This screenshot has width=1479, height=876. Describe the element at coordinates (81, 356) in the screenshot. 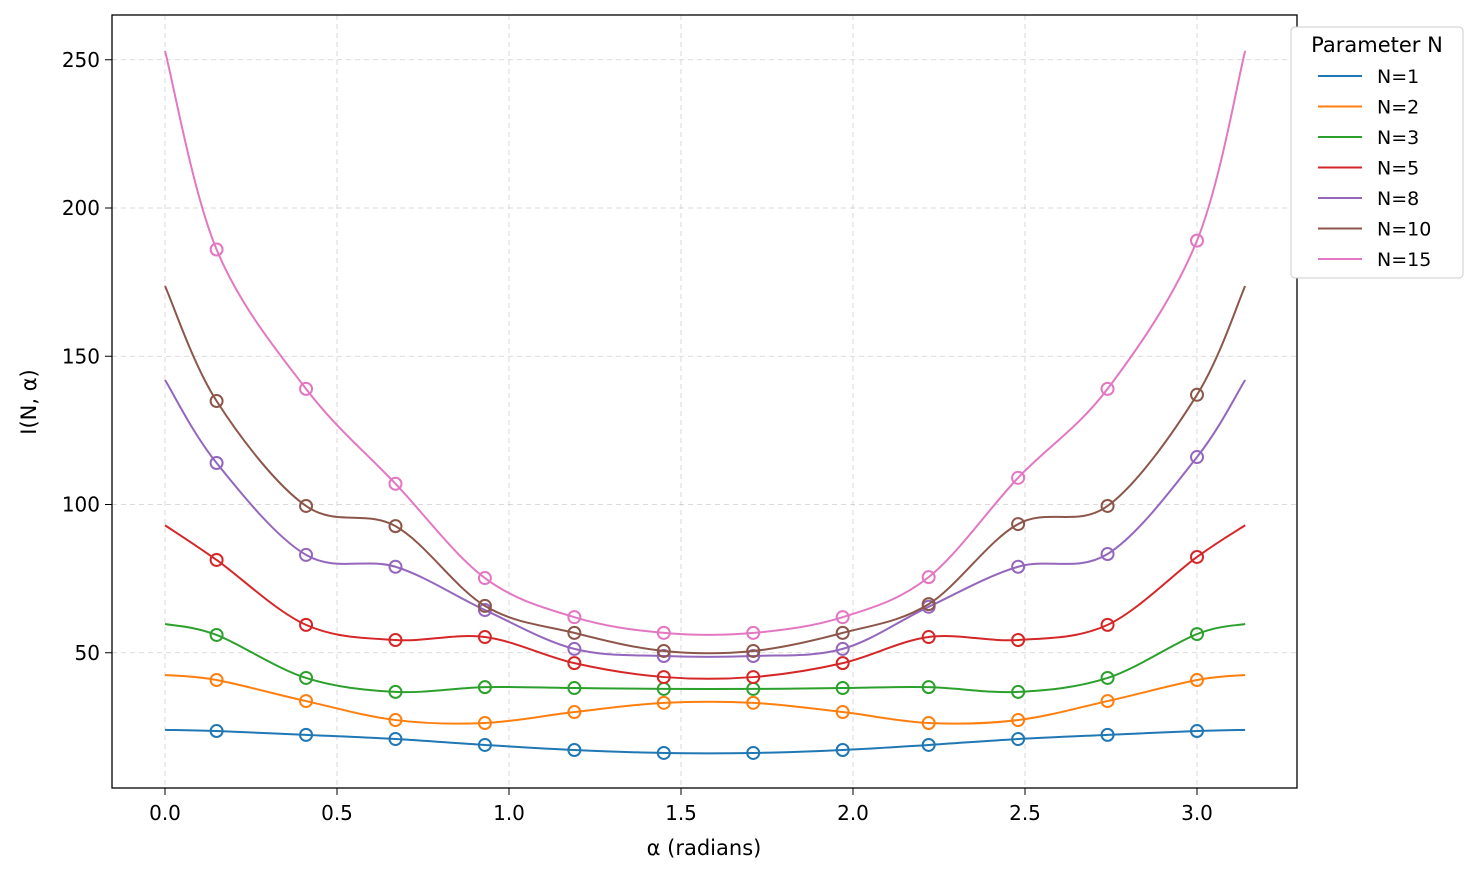

I see `y-tick-label: 150` at that location.